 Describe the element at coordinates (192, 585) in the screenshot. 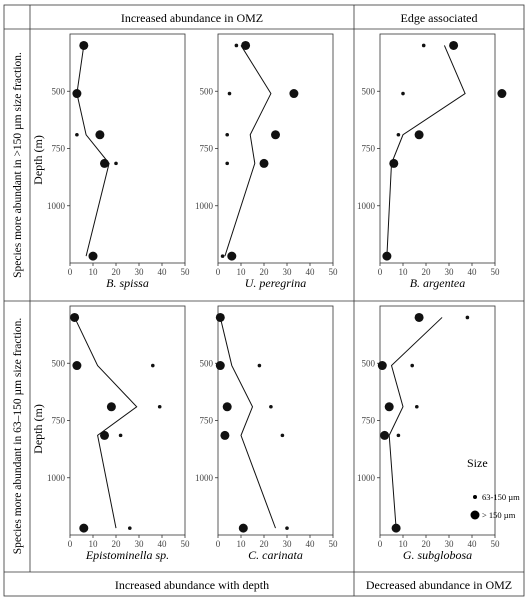

I see `column-footer-depth: Increased abundance with depth` at that location.